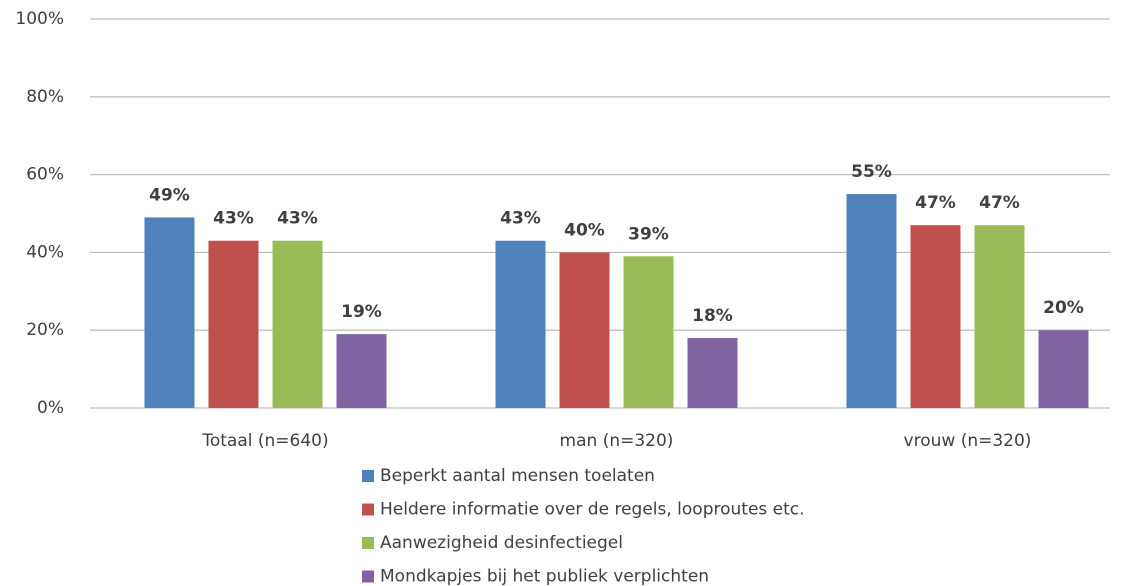  Describe the element at coordinates (45, 97) in the screenshot. I see `y-tick-label: 80%` at that location.